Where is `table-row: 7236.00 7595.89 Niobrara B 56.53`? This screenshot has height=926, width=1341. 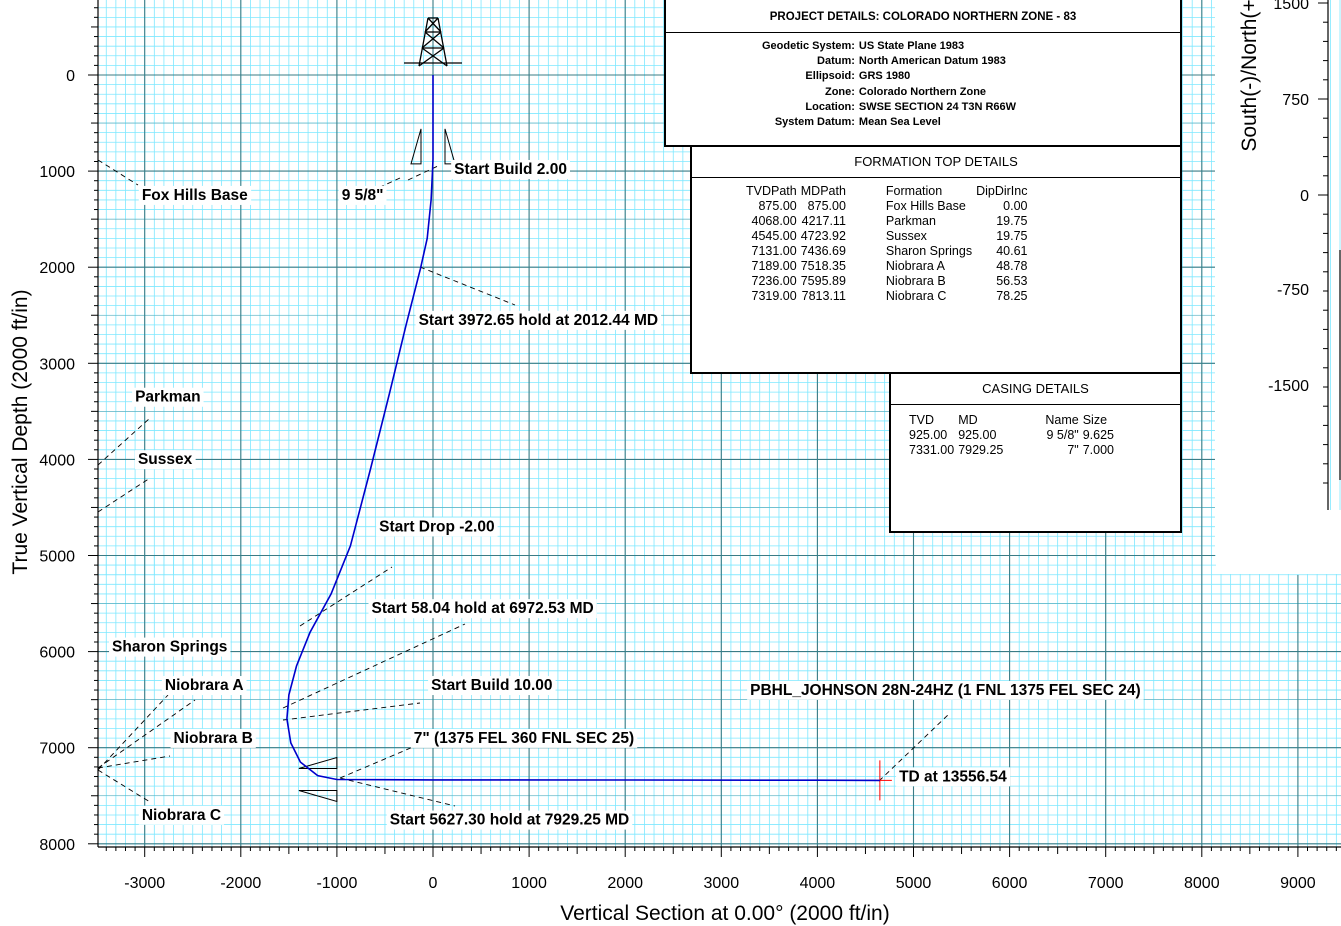 table-row: 7236.00 7595.89 Niobrara B 56.53 is located at coordinates (885, 281).